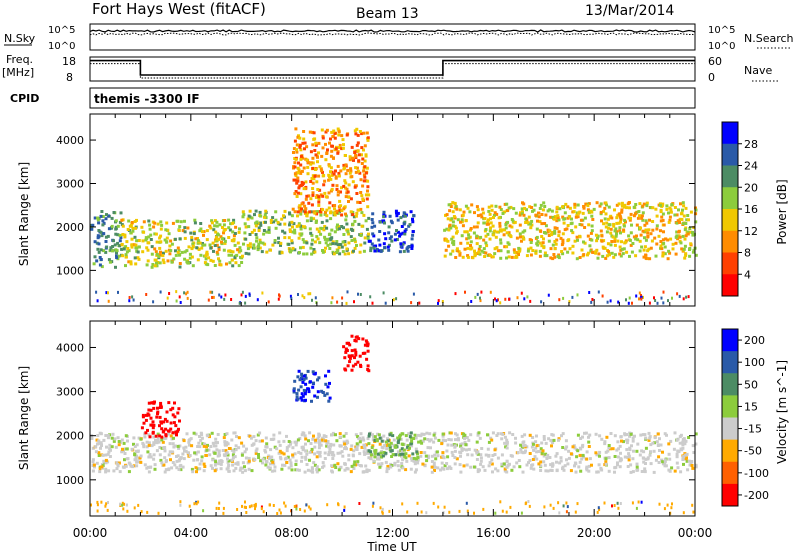 Image resolution: width=800 pixels, height=554 pixels. I want to click on colorbar-tick-label: 8, so click(747, 253).